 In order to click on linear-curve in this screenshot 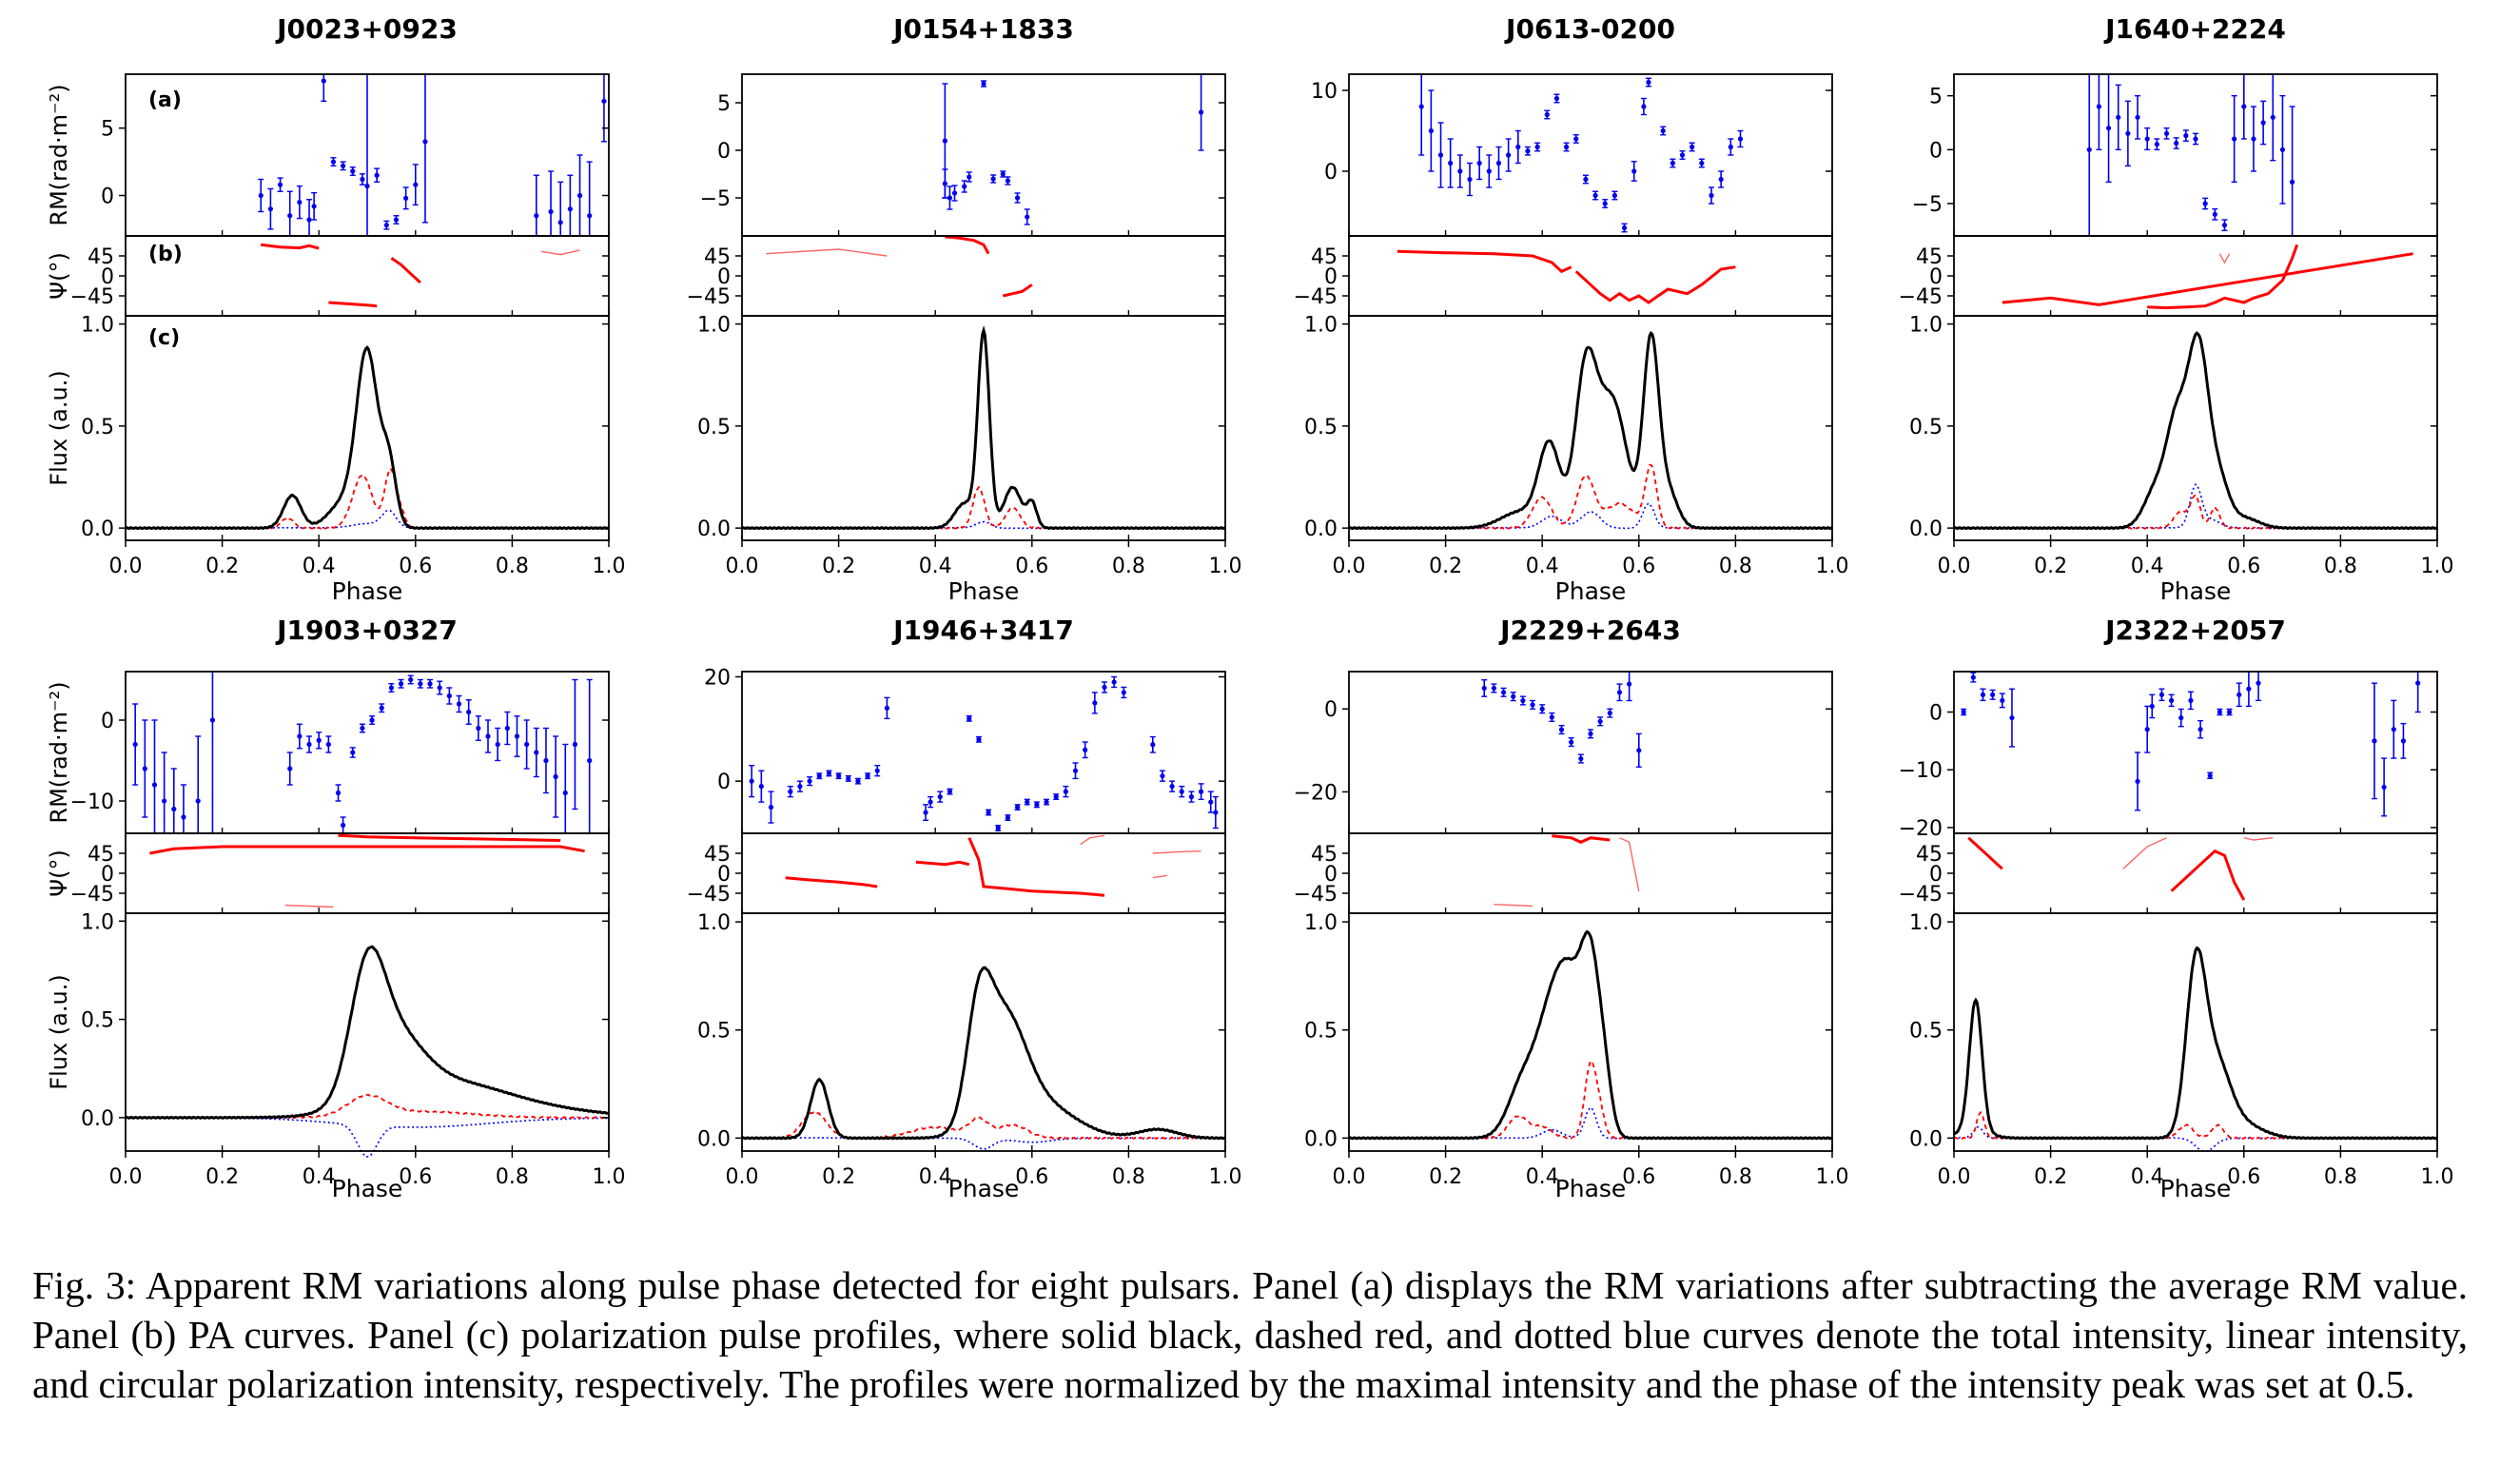, I will do `click(1590, 1100)`.